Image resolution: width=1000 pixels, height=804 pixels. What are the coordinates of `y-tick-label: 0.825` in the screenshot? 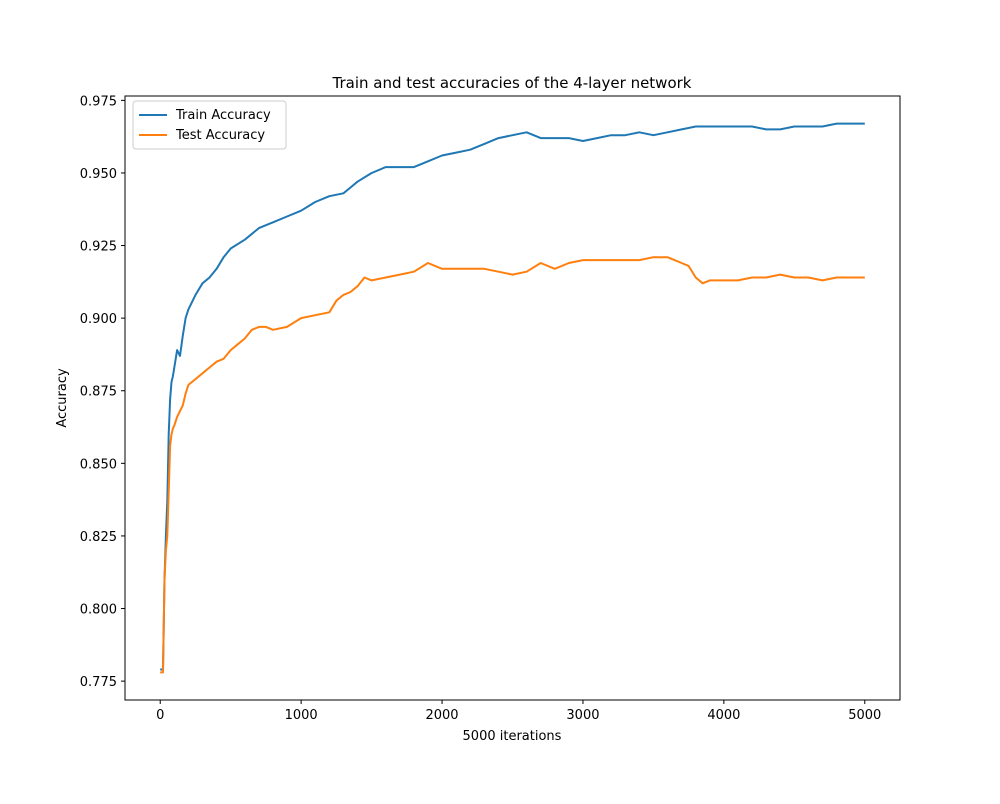 It's located at (98, 537).